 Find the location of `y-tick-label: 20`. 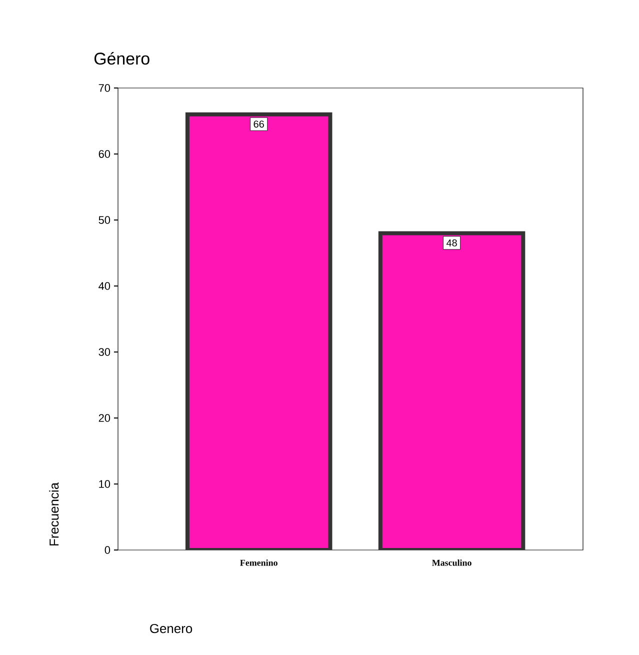

y-tick-label: 20 is located at coordinates (104, 418).